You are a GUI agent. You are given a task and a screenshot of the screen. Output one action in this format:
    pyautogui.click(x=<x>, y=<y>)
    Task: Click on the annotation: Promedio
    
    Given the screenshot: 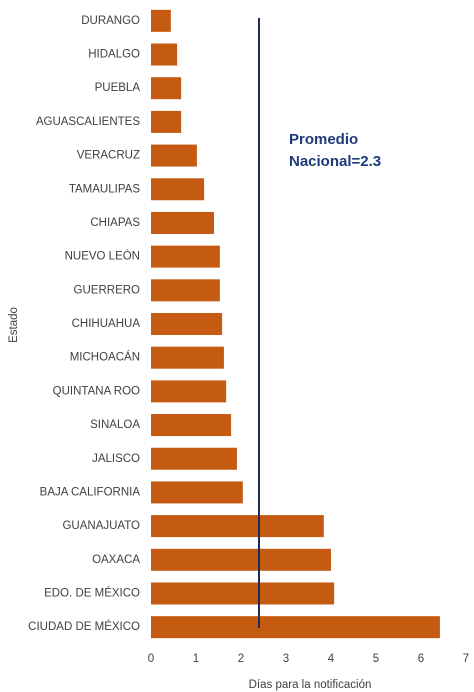 What is the action you would take?
    pyautogui.click(x=323, y=139)
    